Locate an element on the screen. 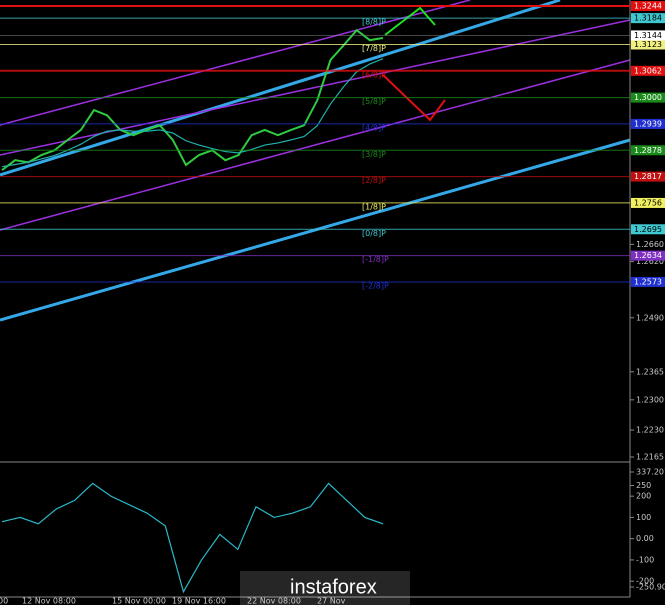 The width and height of the screenshot is (665, 605). price-label: 1.2634 is located at coordinates (648, 255).